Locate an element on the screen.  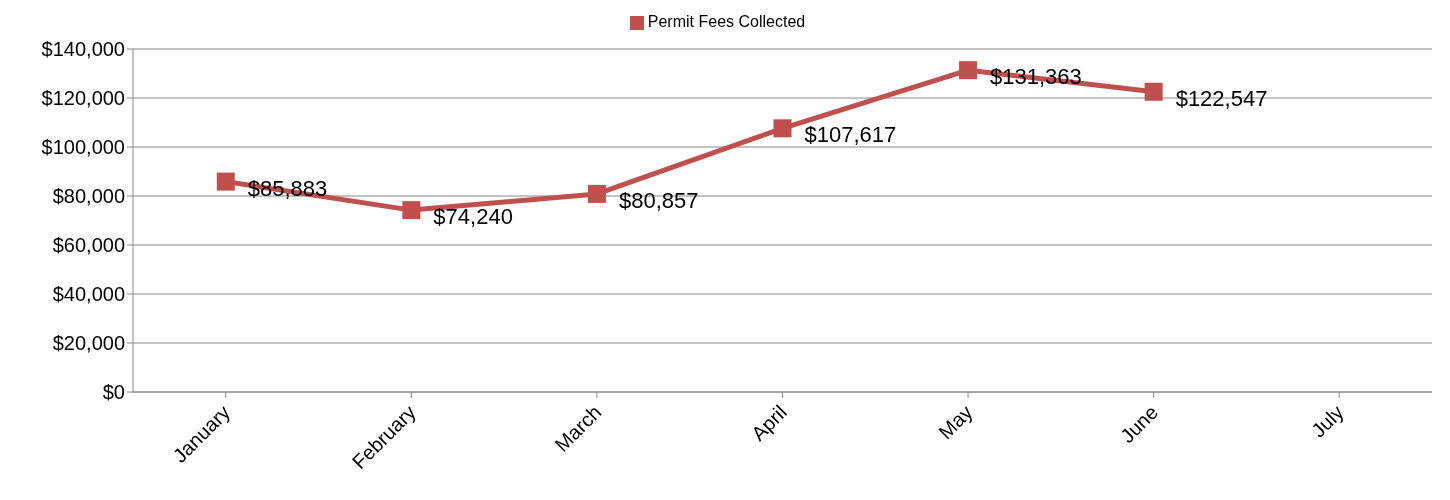
data-label: $74,240 is located at coordinates (473, 217).